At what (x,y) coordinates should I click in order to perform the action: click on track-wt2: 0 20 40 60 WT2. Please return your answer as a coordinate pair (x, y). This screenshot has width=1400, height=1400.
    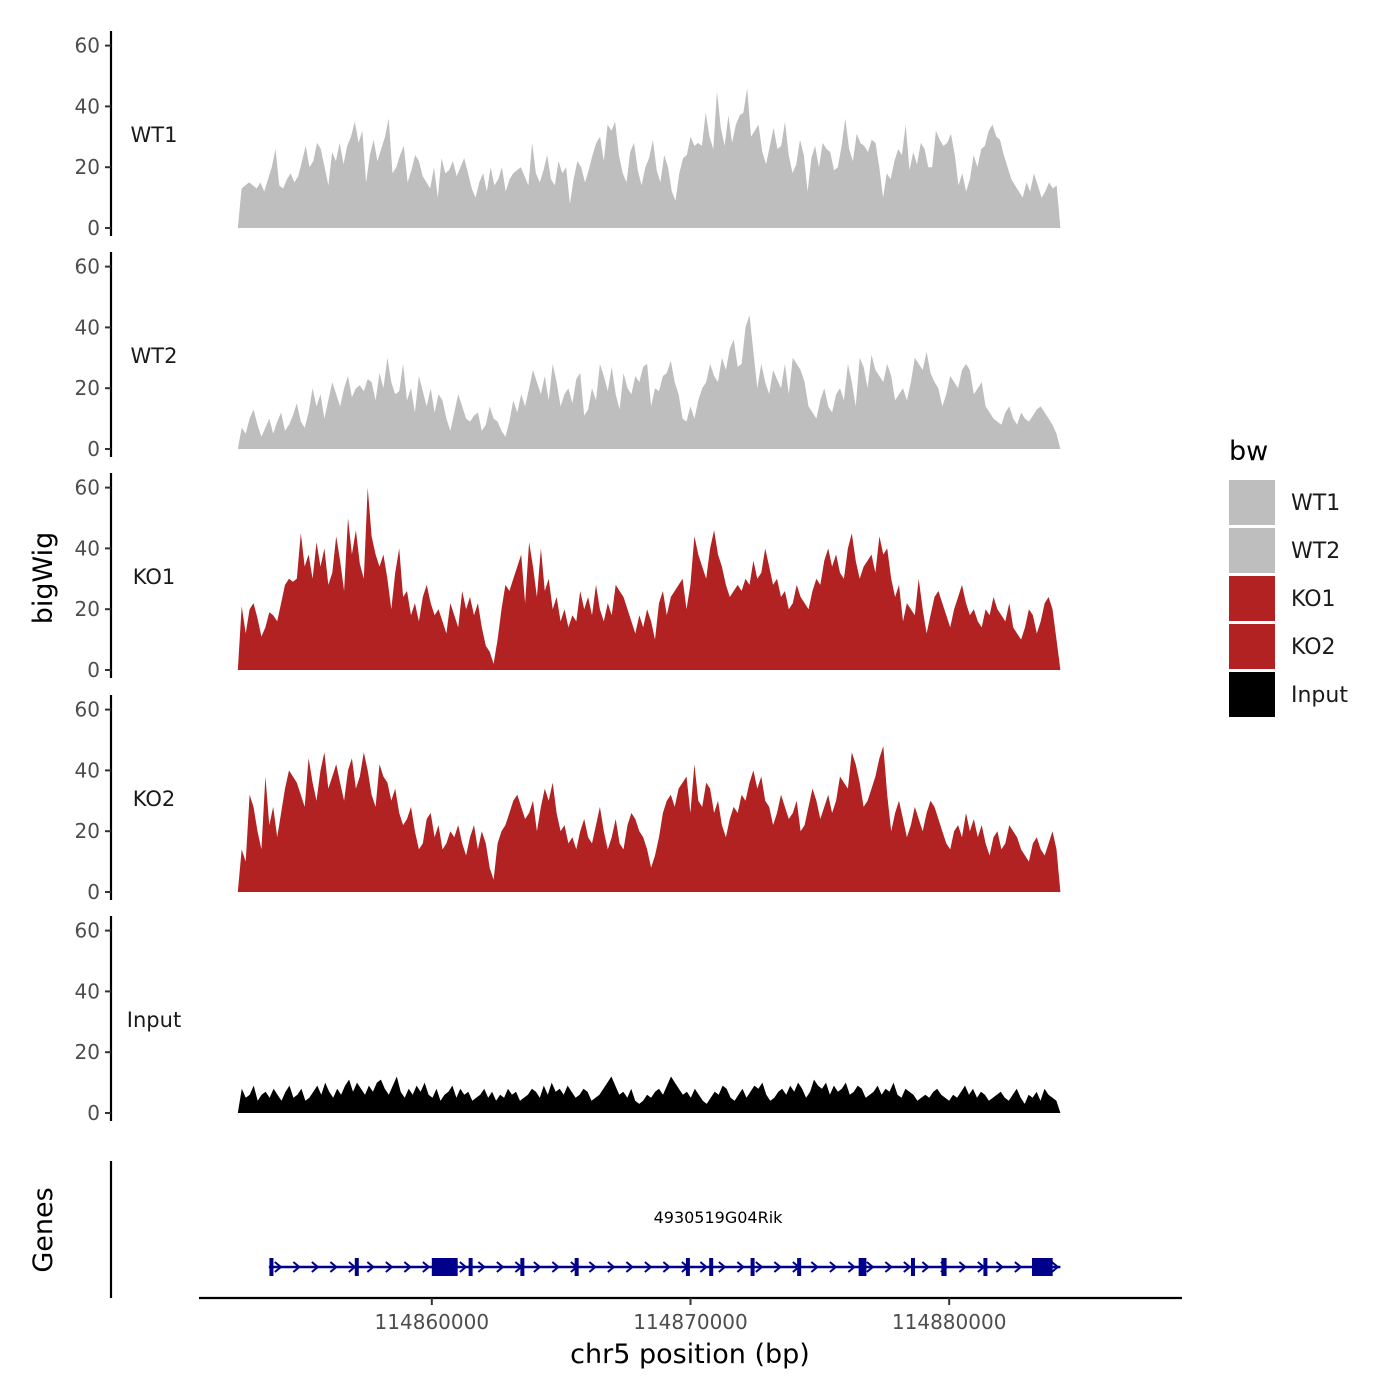
    Looking at the image, I should click on (568, 356).